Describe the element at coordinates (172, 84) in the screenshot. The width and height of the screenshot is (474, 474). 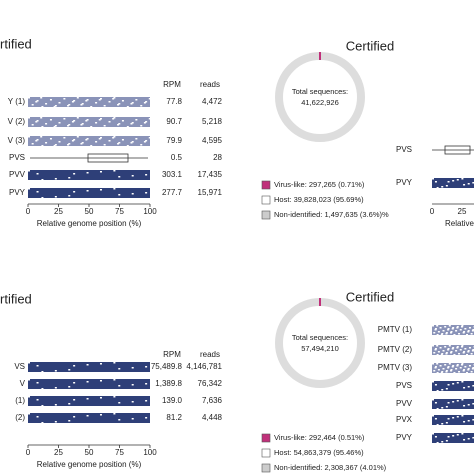
I see `rpm-header: RPM` at that location.